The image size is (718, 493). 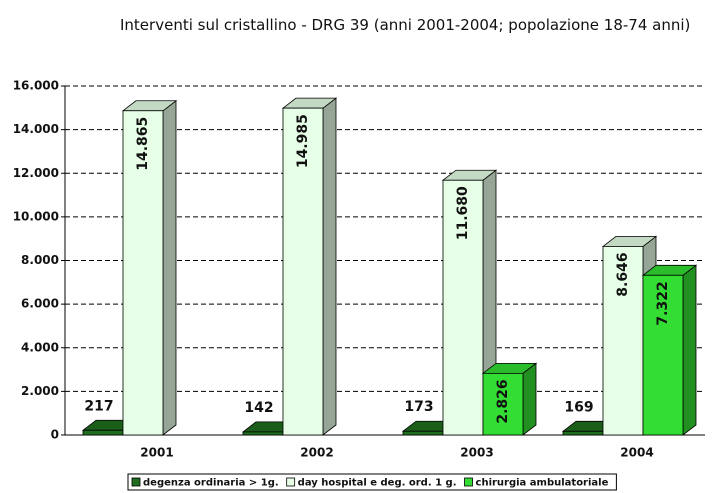 What do you see at coordinates (143, 144) in the screenshot?
I see `data-label: 14.865` at bounding box center [143, 144].